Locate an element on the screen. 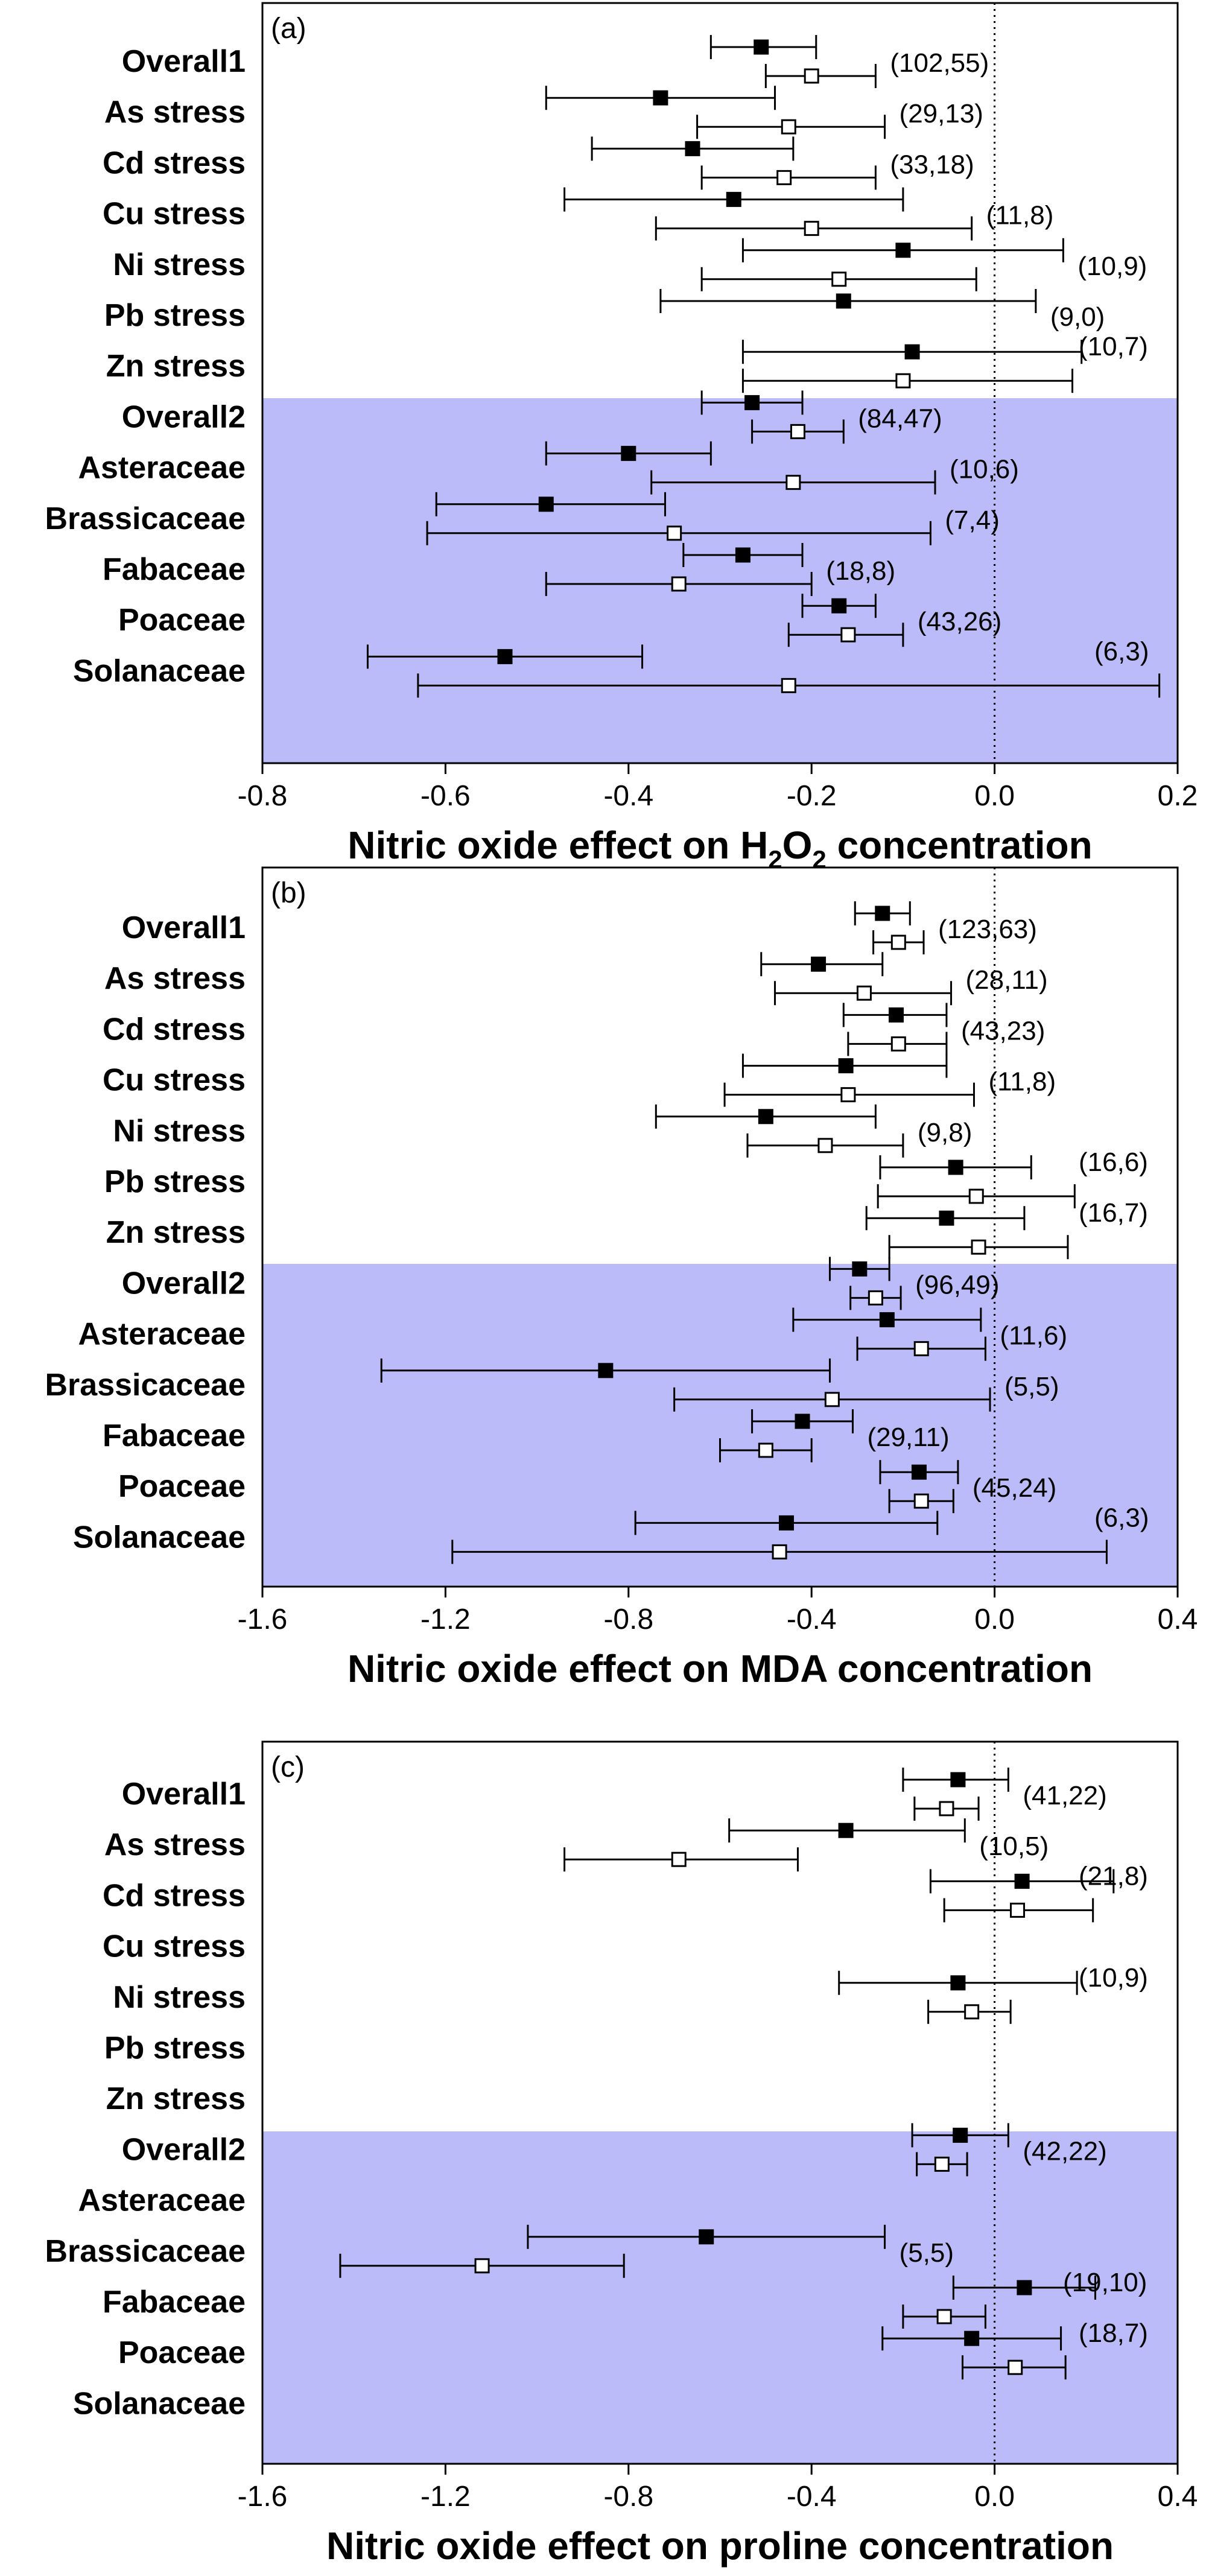 The width and height of the screenshot is (1209, 2576). row-cd-stress: Cd stress (21,8) is located at coordinates (625, 1892).